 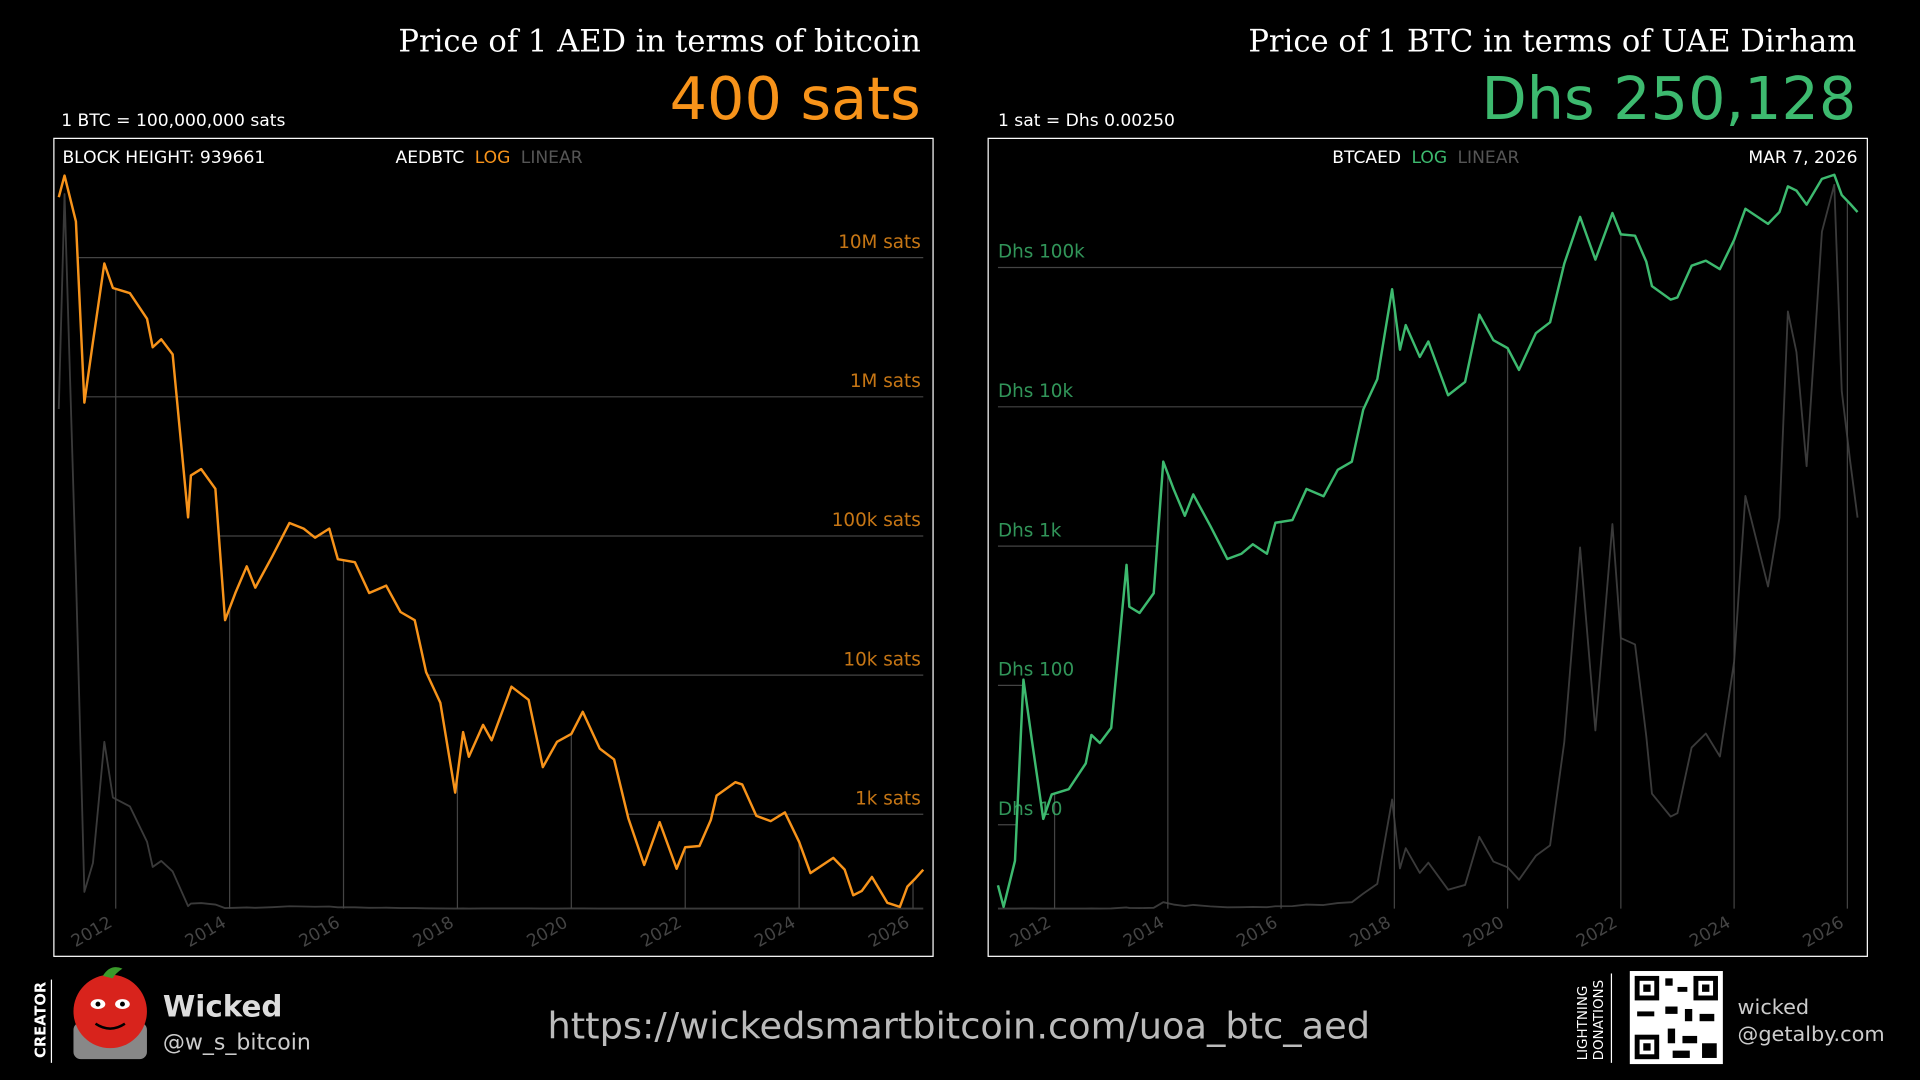 I want to click on conversion: 1 BTC = 100,000,000 sats, so click(x=173, y=121).